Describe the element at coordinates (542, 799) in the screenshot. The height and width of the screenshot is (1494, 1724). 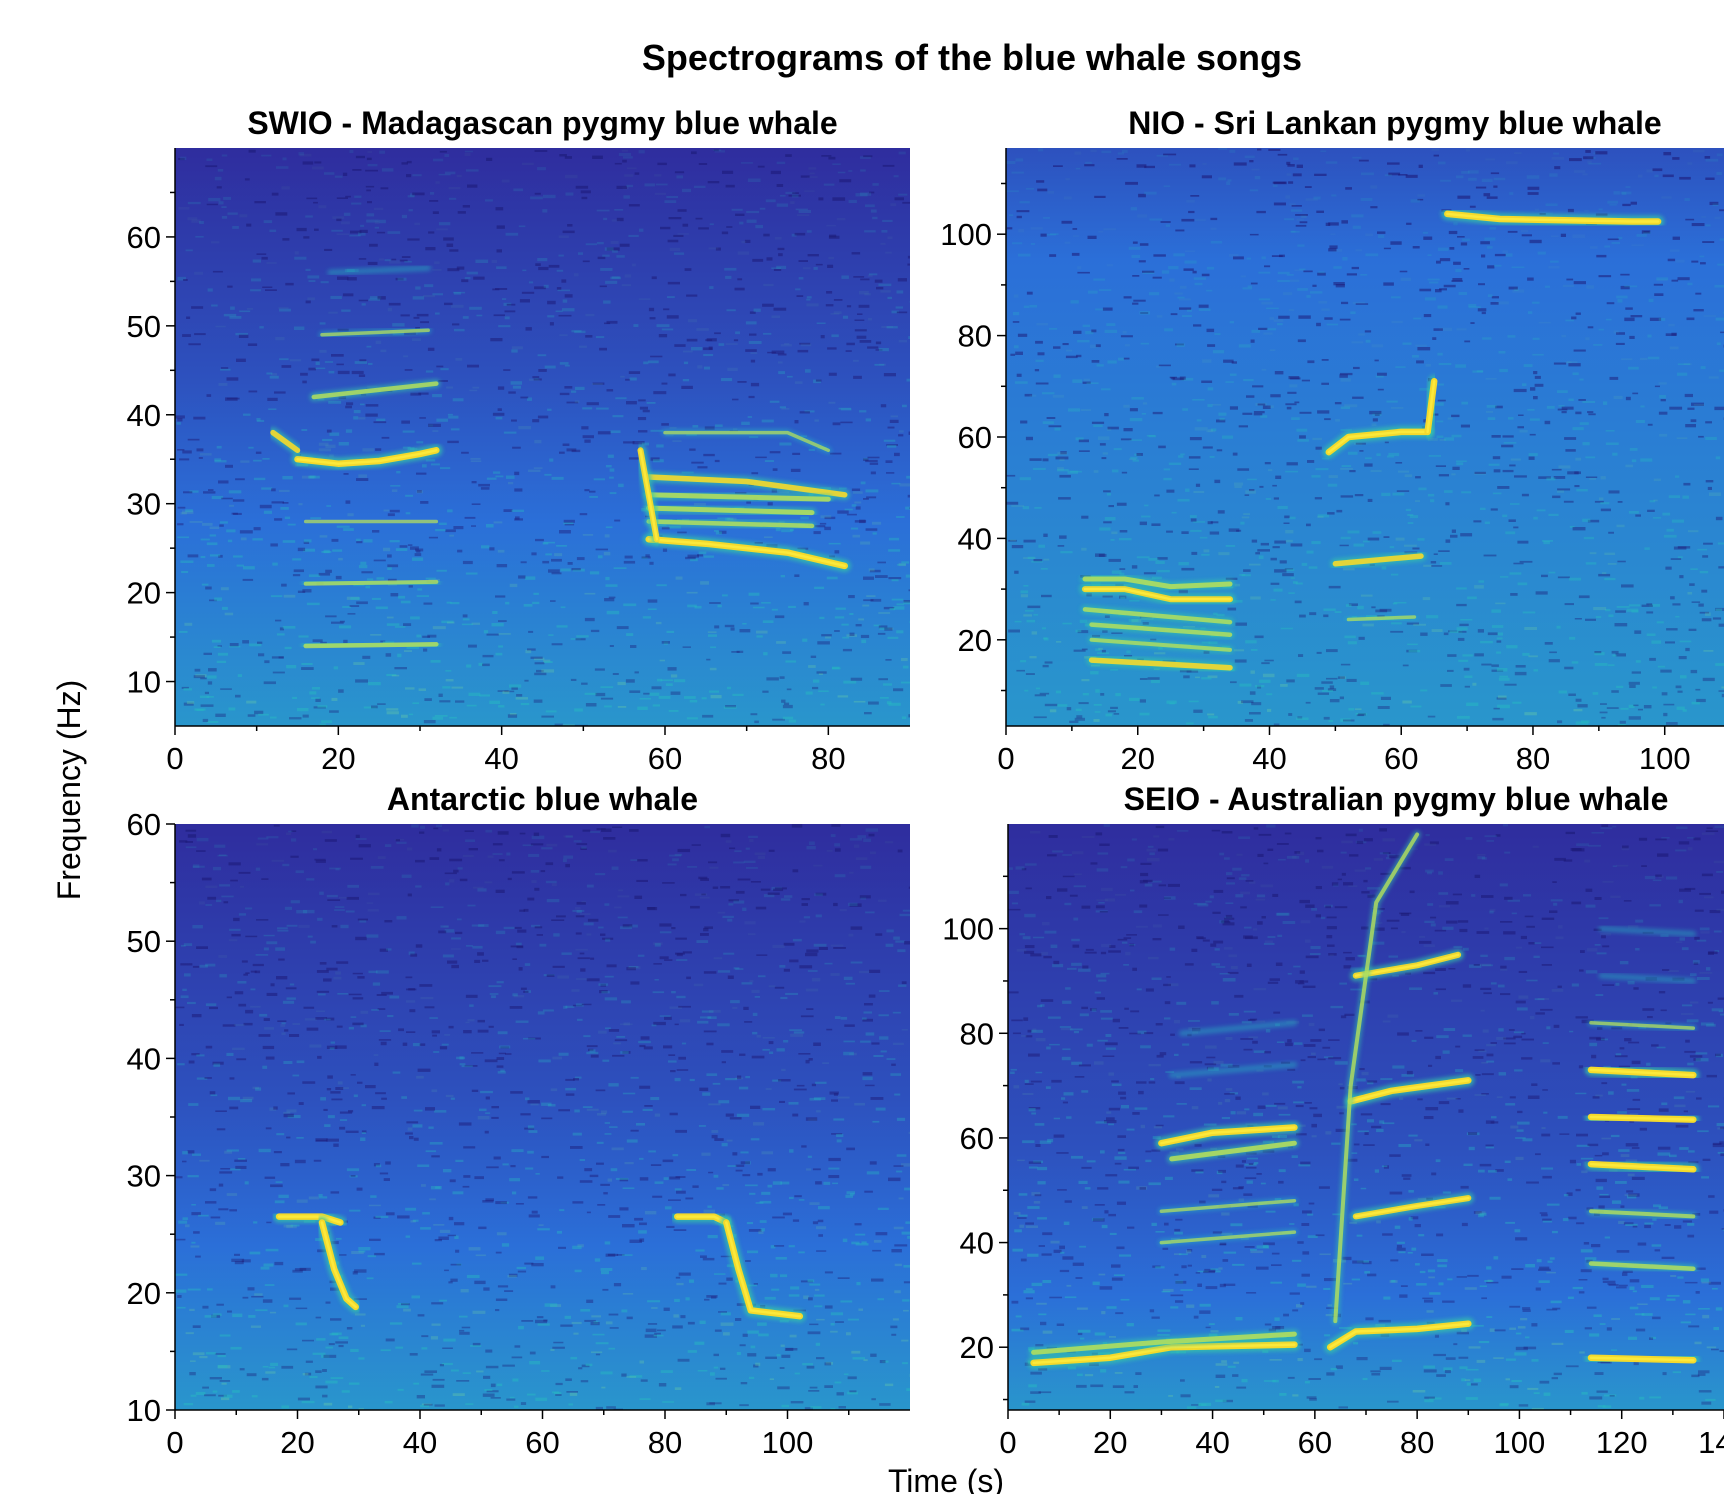
I see `panel-title: Antarctic blue whale` at that location.